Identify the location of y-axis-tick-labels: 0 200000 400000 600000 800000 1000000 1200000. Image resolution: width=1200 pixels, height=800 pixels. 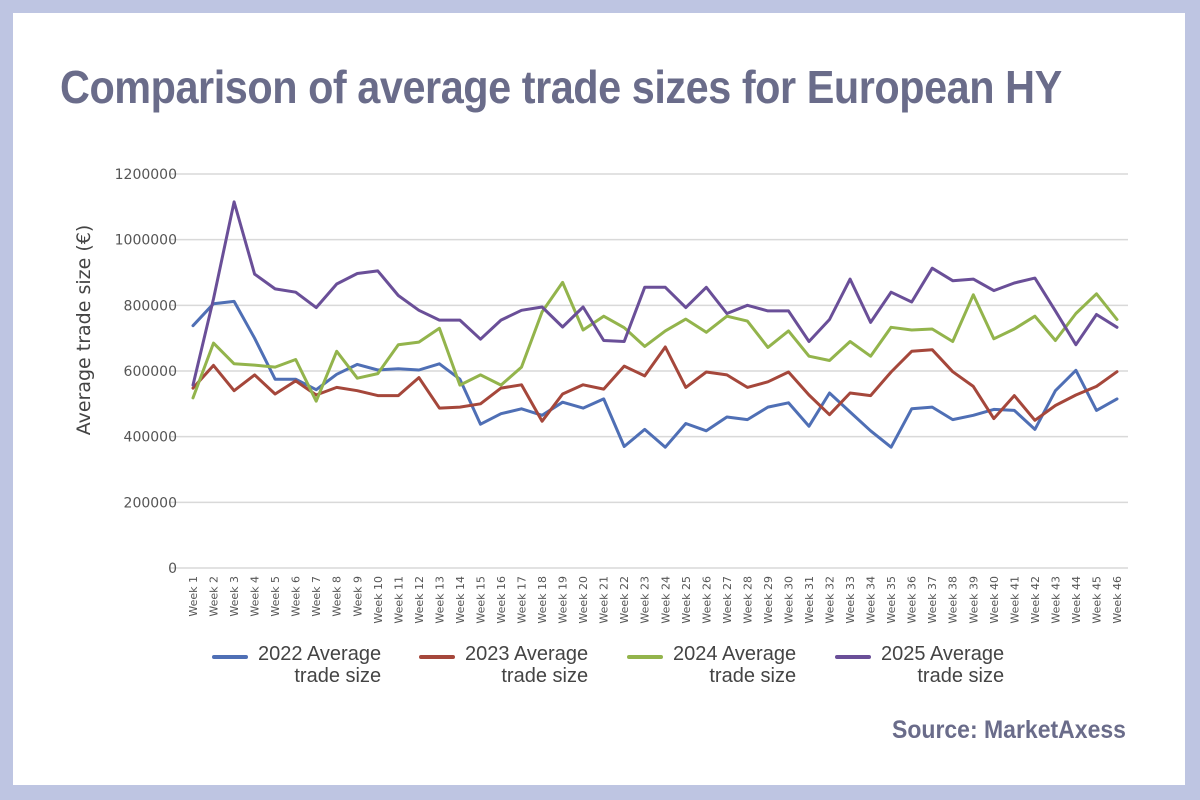
(146, 372).